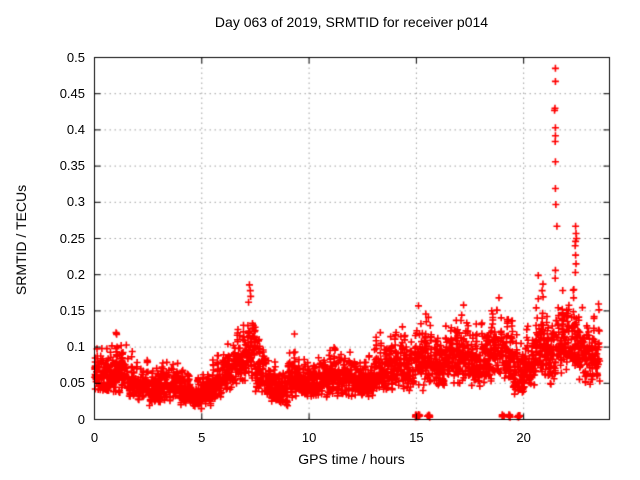 Image resolution: width=640 pixels, height=480 pixels. What do you see at coordinates (309, 437) in the screenshot?
I see `x-tick-label: 10` at bounding box center [309, 437].